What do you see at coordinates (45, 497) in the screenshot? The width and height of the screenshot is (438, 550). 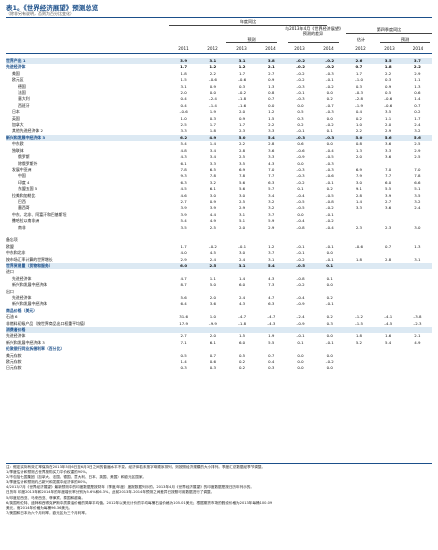 I see `note-line: 5/印度尼西亚、马来西亚、菲律宾、泰国和越南。` at bounding box center [45, 497].